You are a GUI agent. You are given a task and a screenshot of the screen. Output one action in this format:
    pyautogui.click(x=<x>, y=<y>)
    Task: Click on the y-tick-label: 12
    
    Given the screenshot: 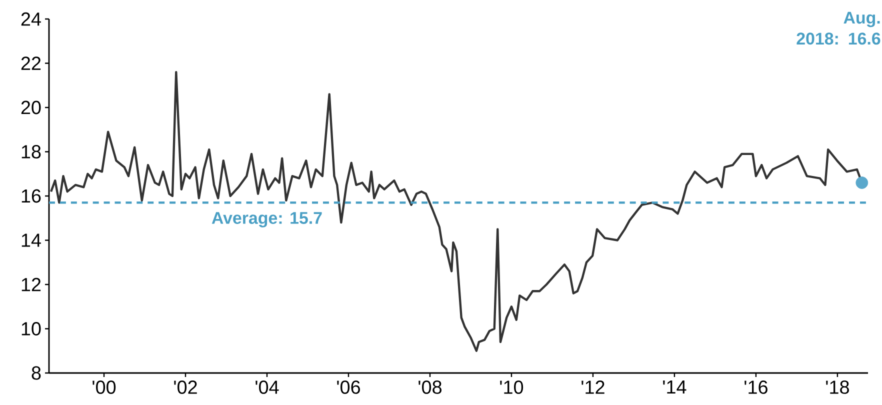 What is the action you would take?
    pyautogui.click(x=31, y=285)
    